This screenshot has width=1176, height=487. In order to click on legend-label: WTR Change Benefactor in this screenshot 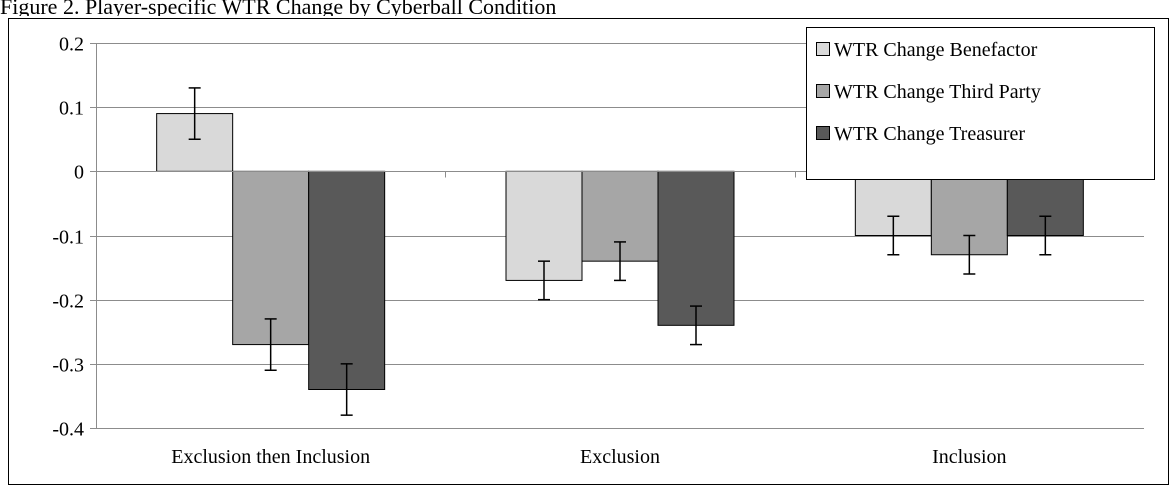, I will do `click(936, 50)`.